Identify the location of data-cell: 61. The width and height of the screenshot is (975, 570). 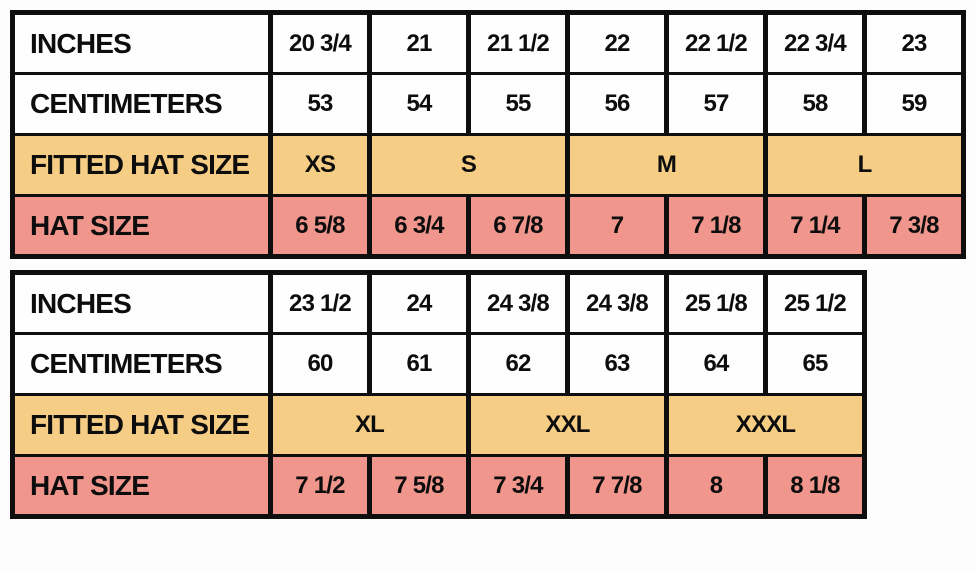
(419, 364).